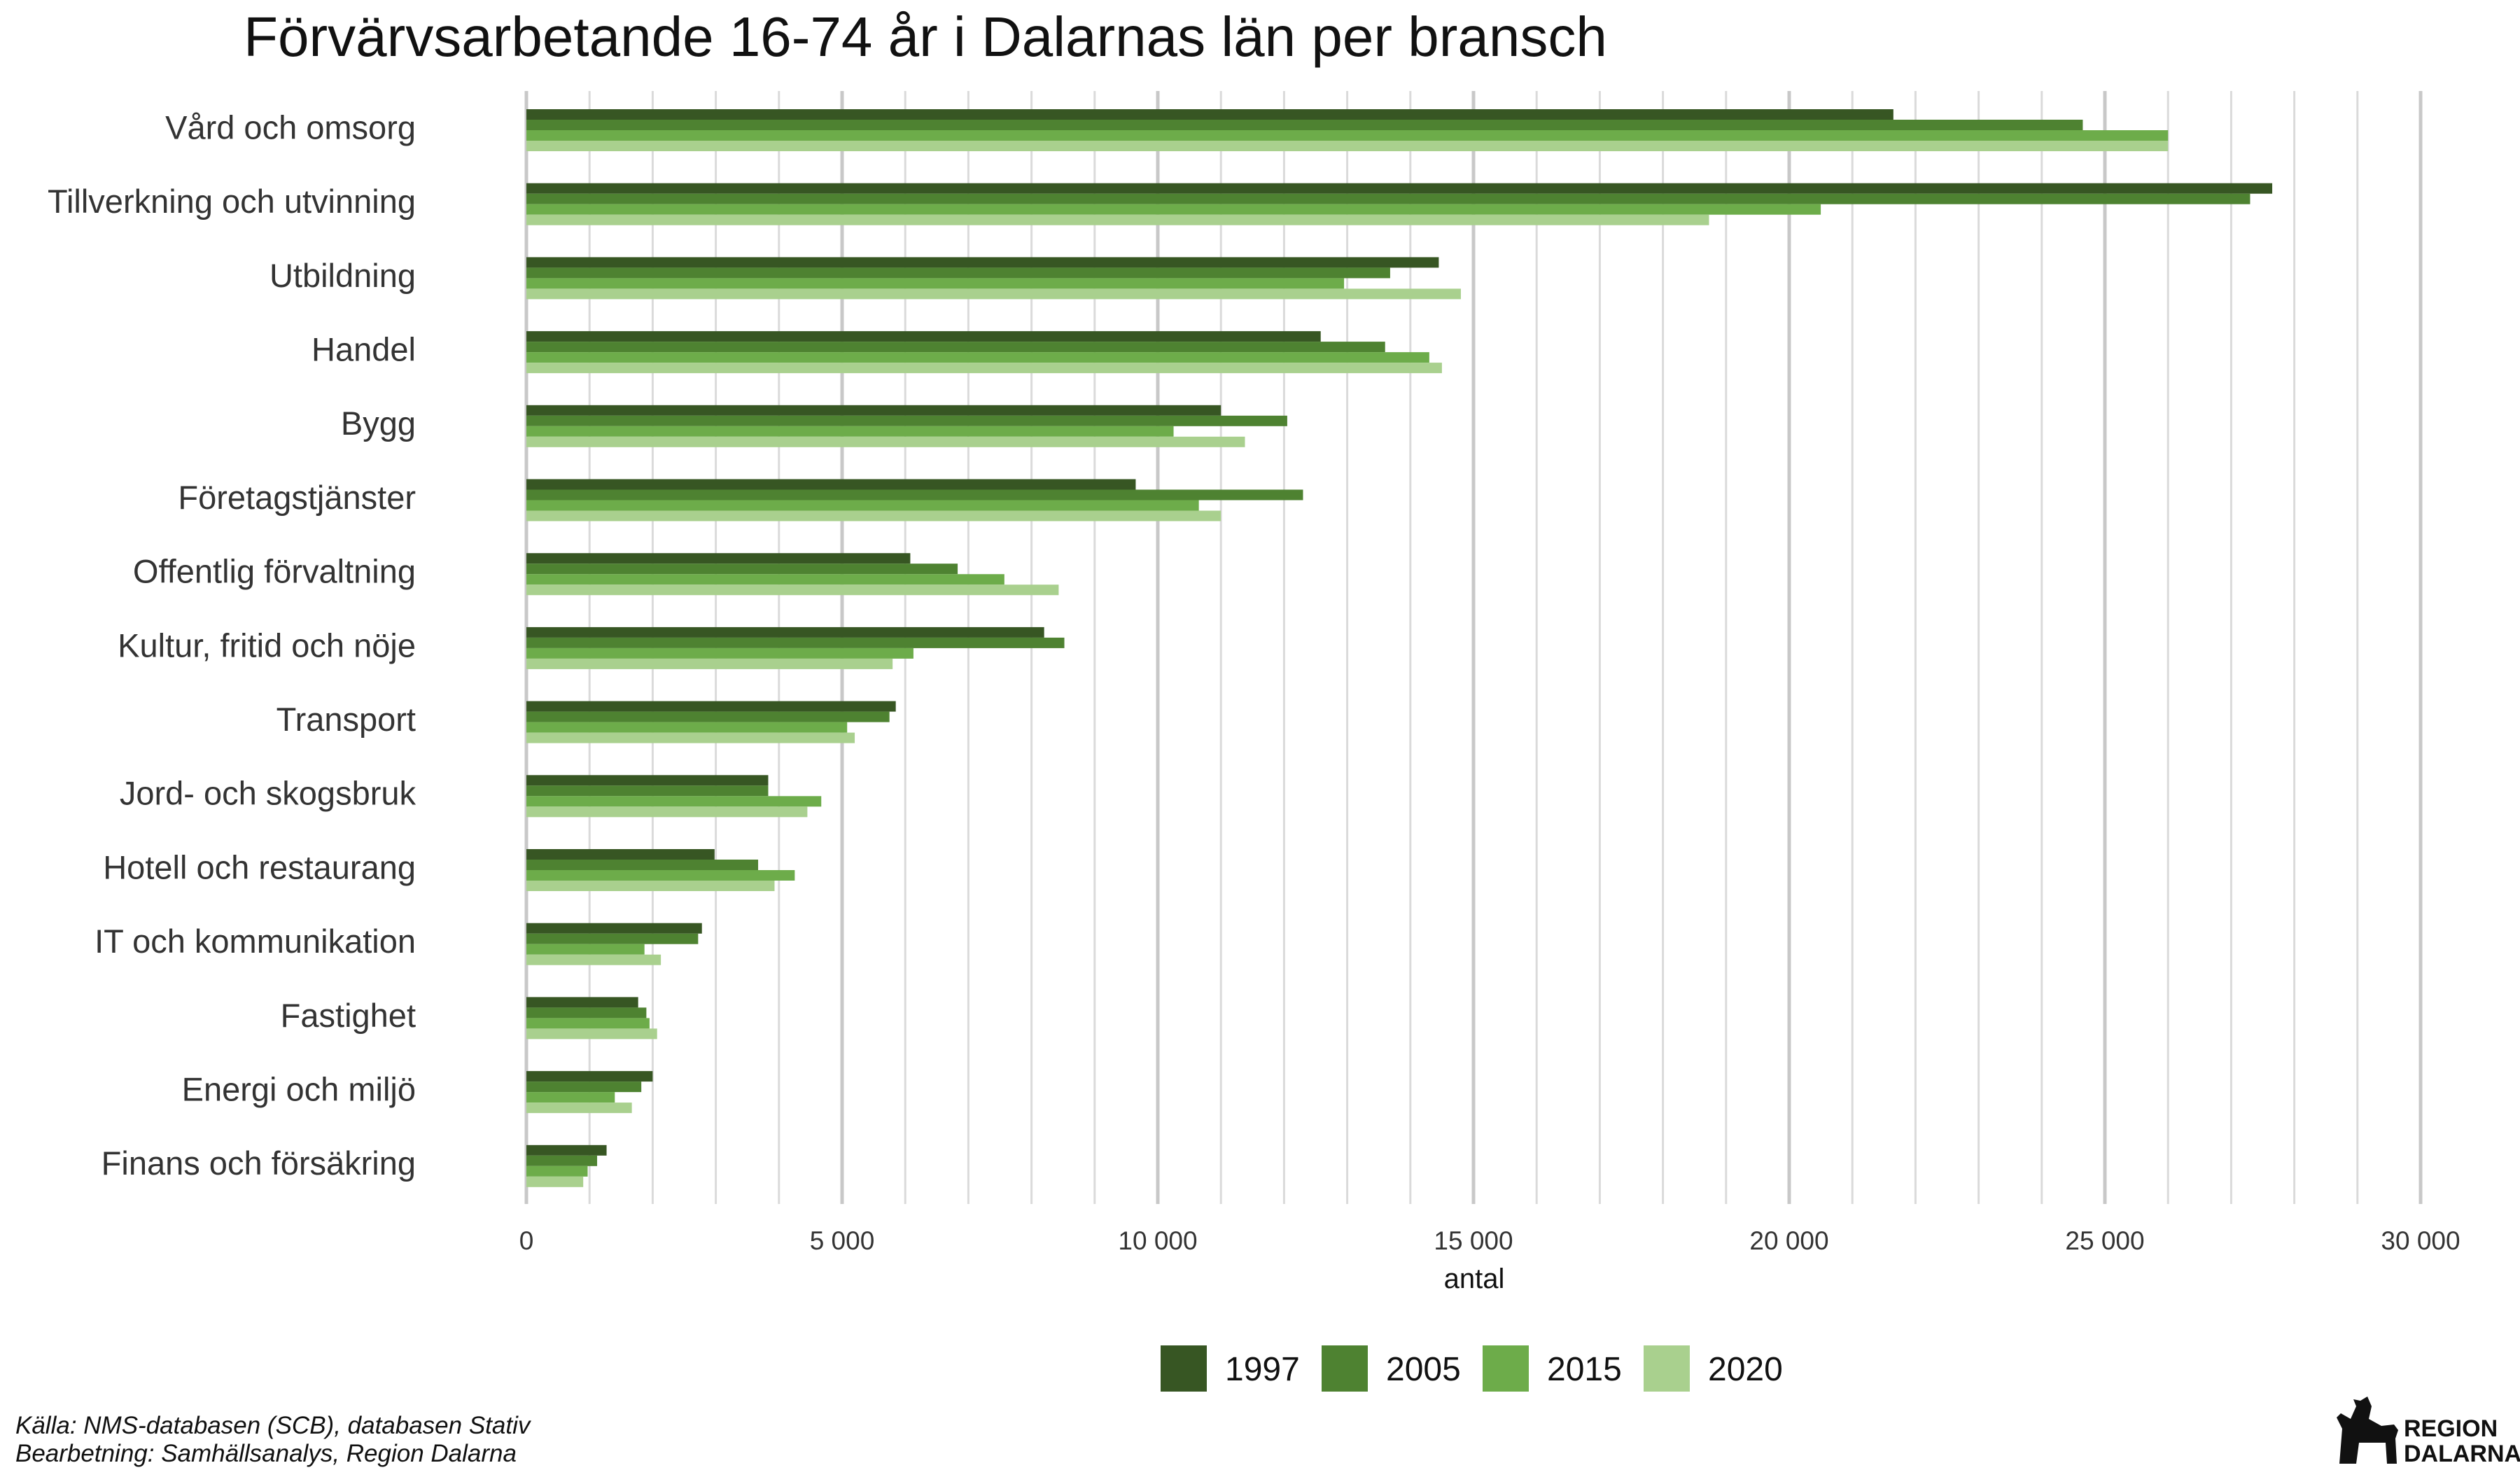 Image resolution: width=2520 pixels, height=1470 pixels. Describe the element at coordinates (2420, 1240) in the screenshot. I see `x-tick-label: 30 000` at that location.